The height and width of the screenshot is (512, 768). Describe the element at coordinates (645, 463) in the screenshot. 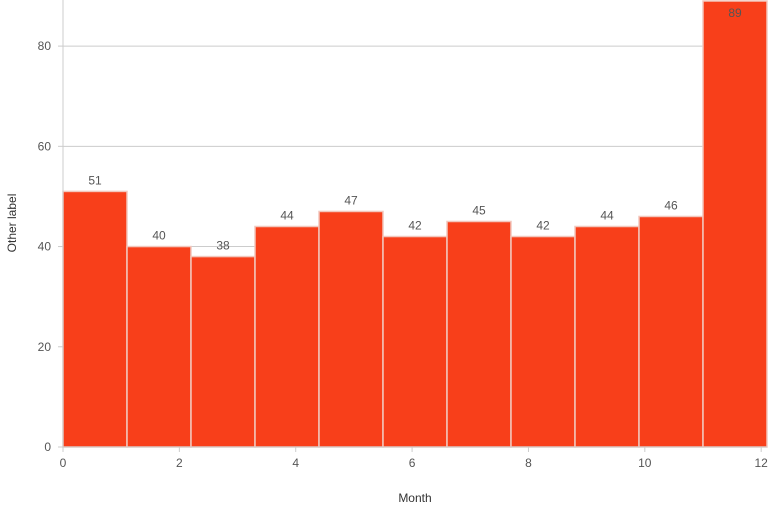

I see `x-tick-label: 10` at that location.